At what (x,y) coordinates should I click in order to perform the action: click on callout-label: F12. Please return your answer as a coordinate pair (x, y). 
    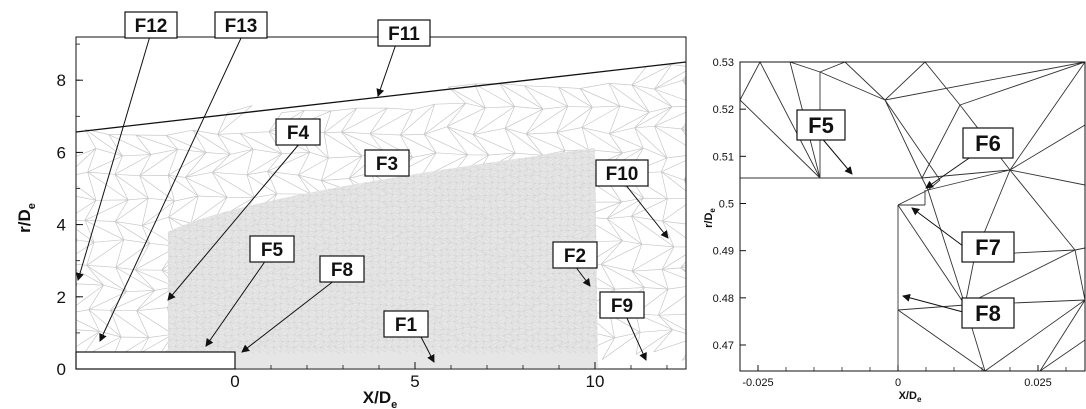
    Looking at the image, I should click on (151, 26).